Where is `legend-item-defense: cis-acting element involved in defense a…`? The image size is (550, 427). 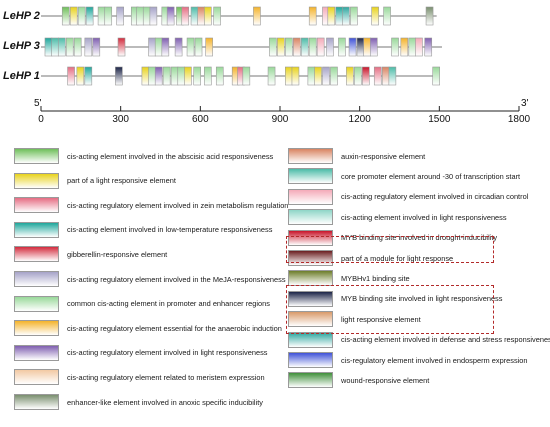
legend-item-defense: cis-acting element involved in defense a… is located at coordinates (419, 340).